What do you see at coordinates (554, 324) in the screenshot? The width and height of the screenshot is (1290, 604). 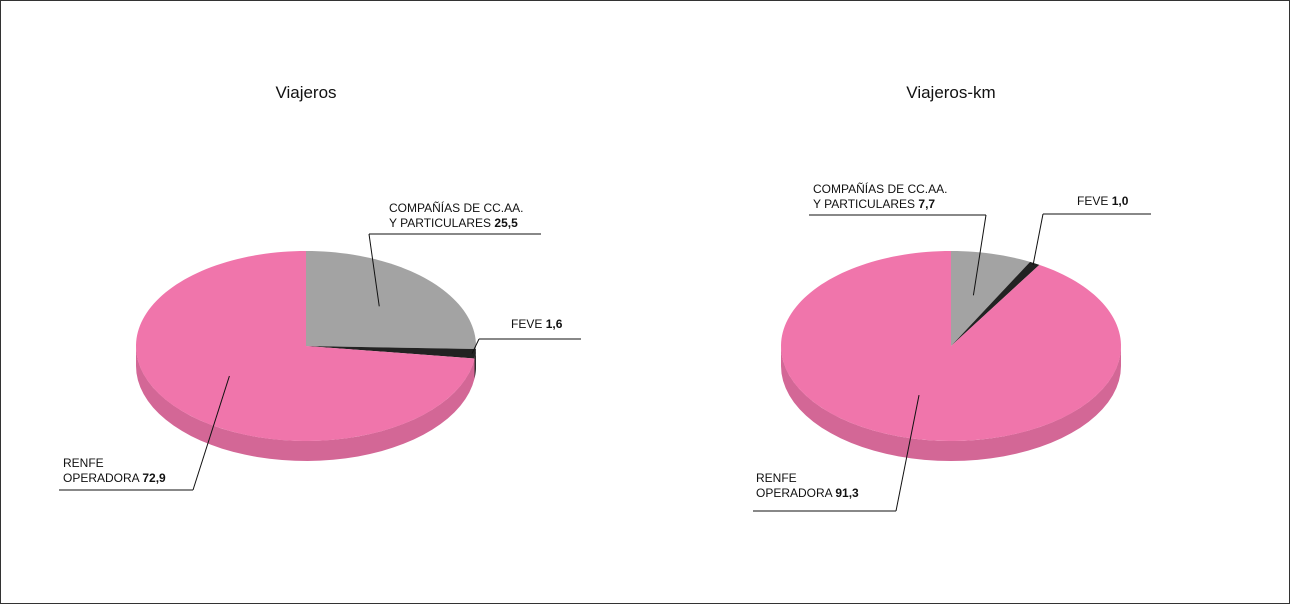 I see `value-label: 1,6` at bounding box center [554, 324].